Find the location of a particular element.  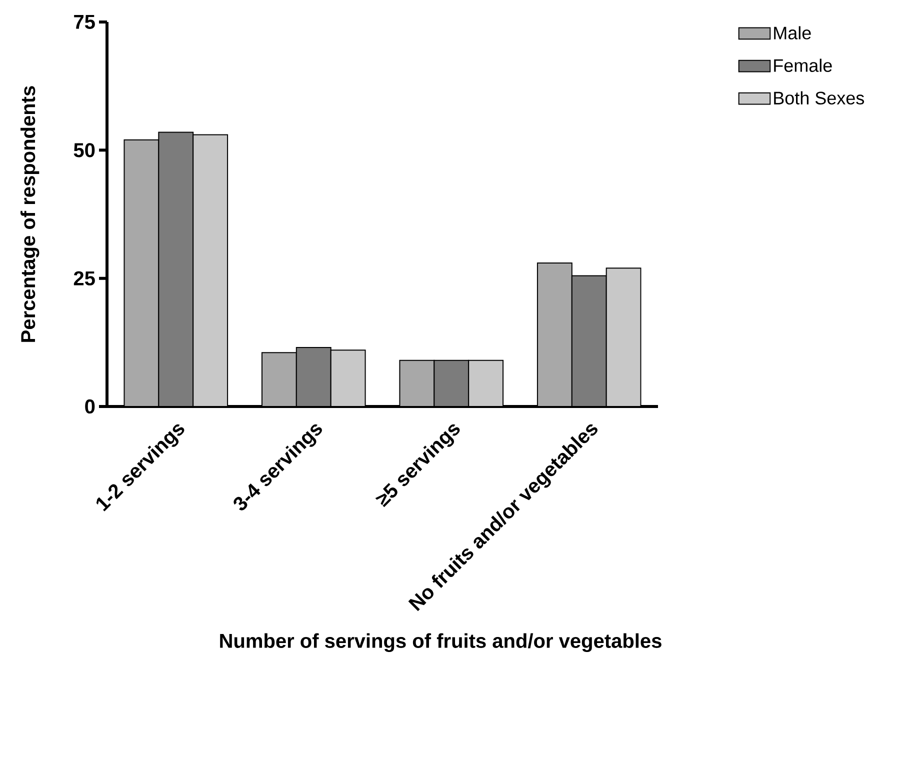

legend-label: Both Sexes is located at coordinates (819, 97).